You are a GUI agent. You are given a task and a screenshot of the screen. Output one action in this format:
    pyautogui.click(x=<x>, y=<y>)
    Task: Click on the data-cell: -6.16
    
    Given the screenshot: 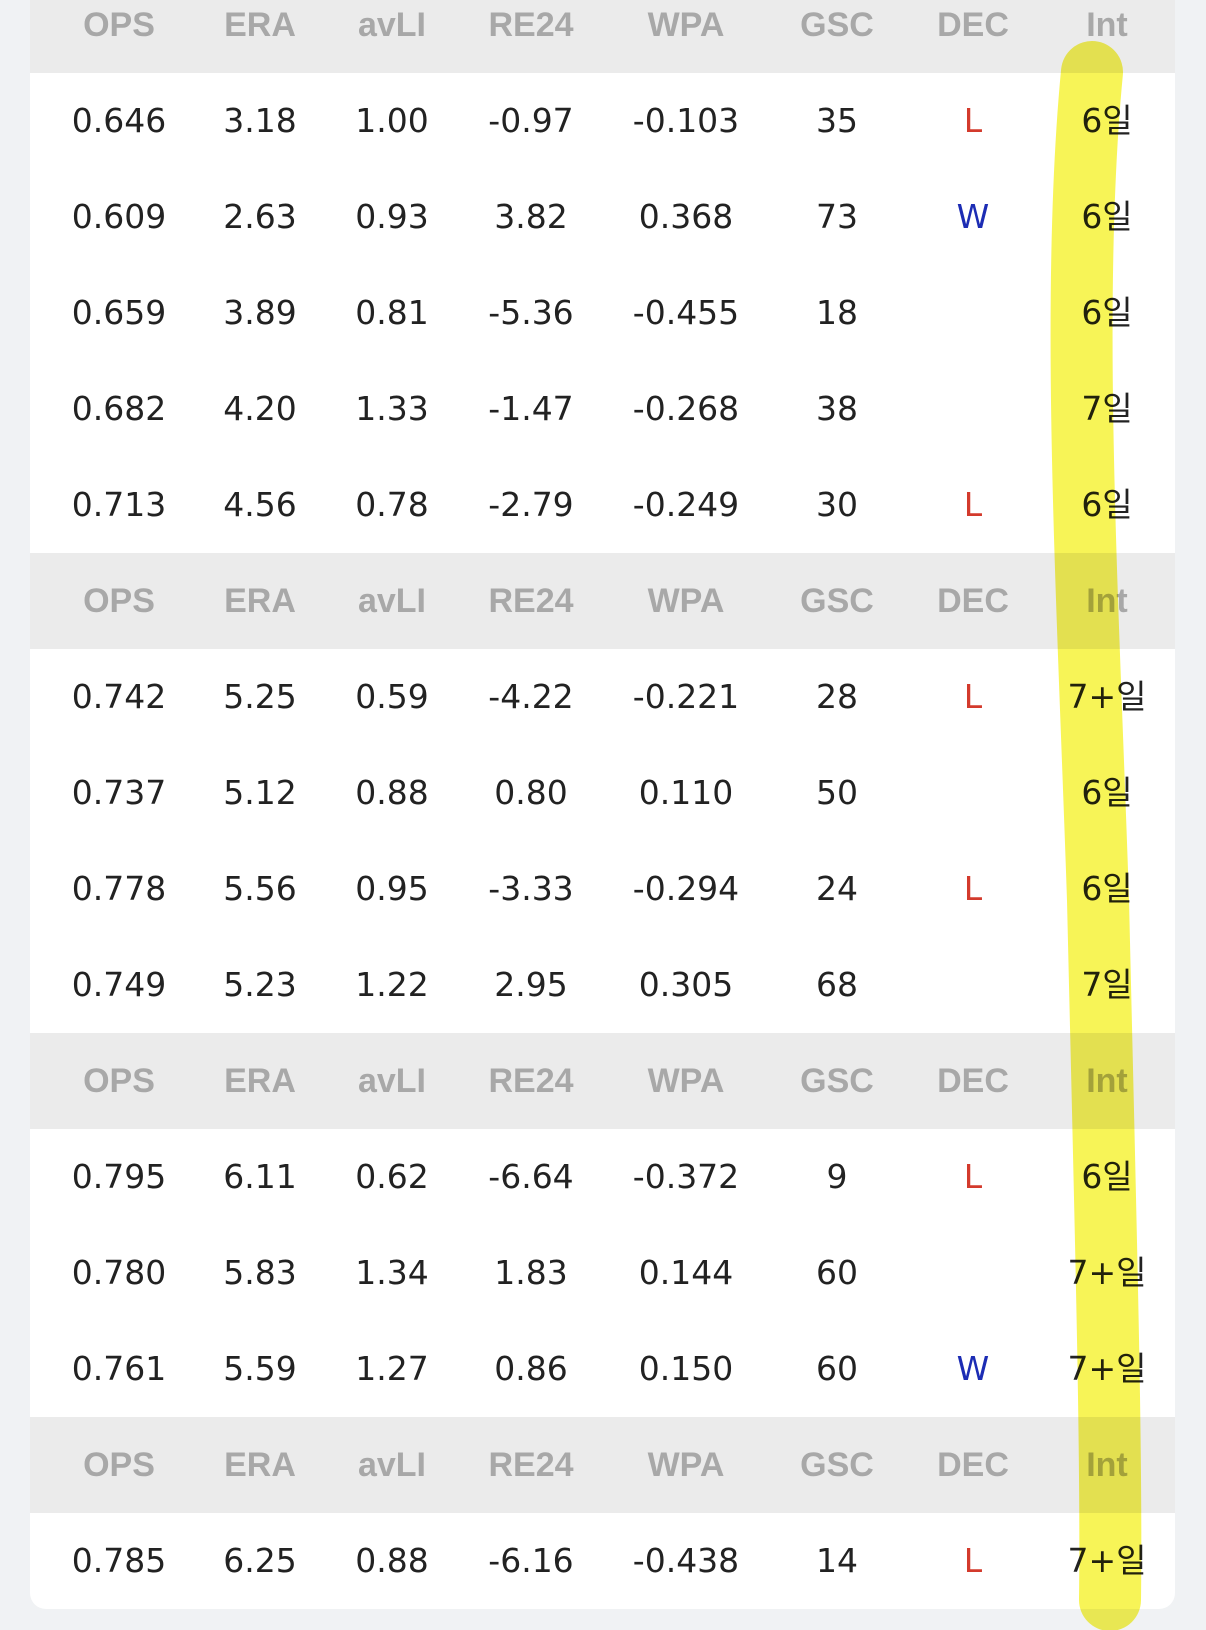 What is the action you would take?
    pyautogui.click(x=531, y=1560)
    